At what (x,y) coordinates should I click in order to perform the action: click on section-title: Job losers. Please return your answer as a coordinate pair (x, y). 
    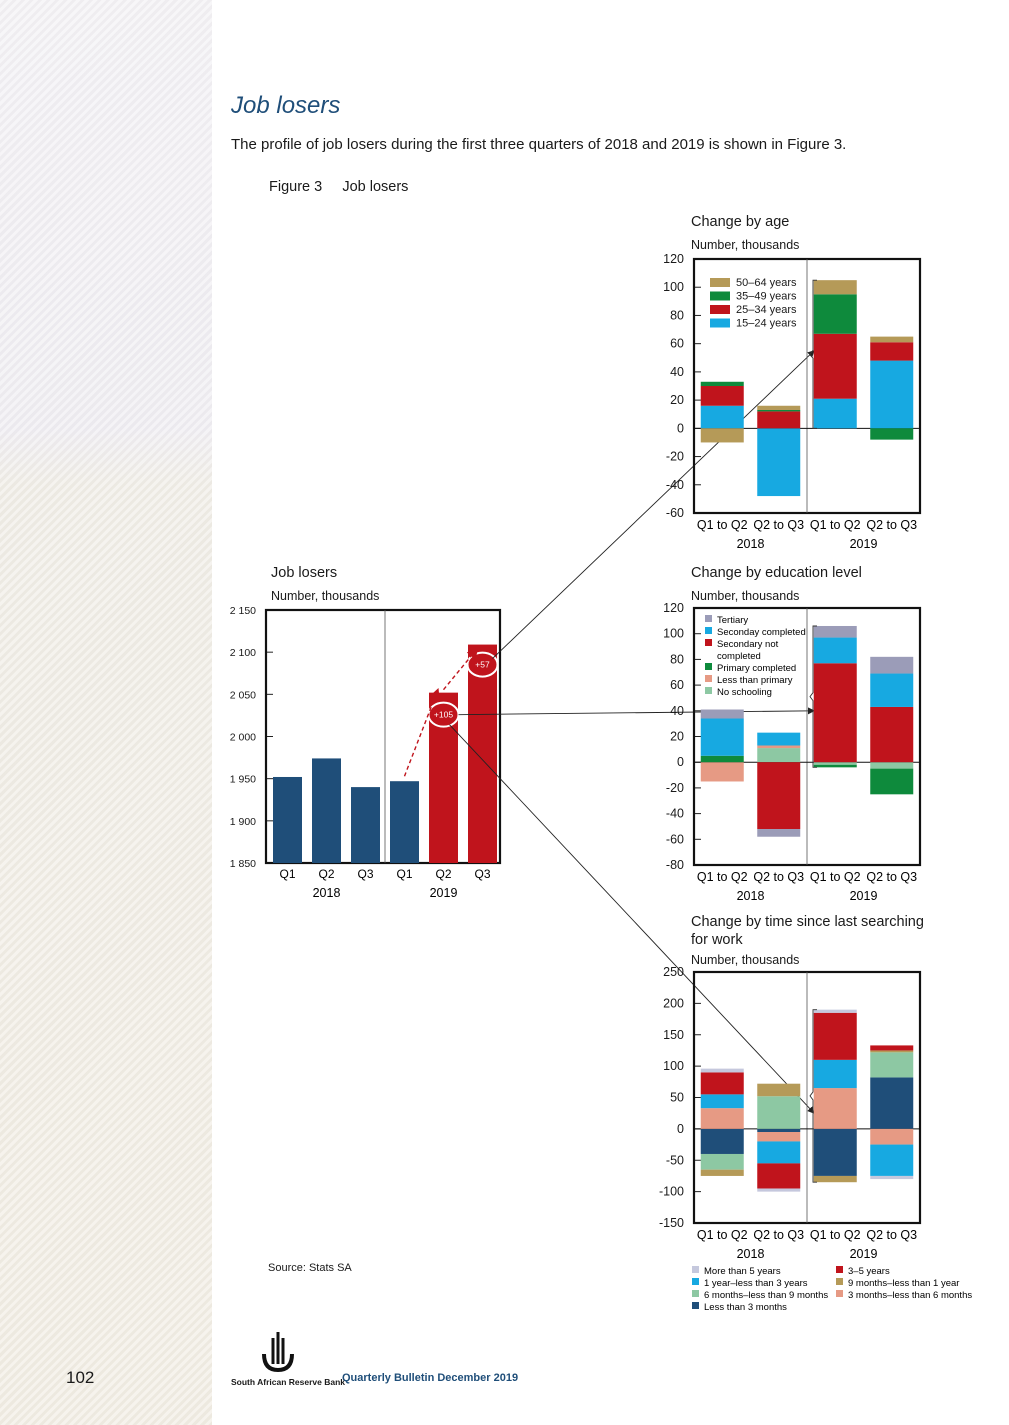
    Looking at the image, I should click on (286, 105).